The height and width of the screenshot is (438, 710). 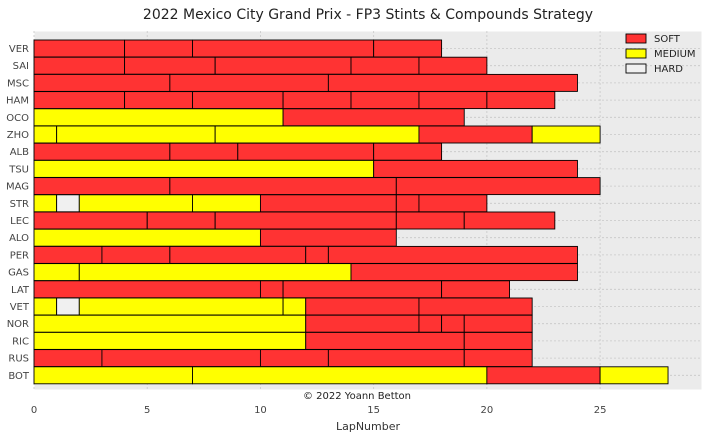 What do you see at coordinates (18, 273) in the screenshot?
I see `y-tick-label: GAS` at bounding box center [18, 273].